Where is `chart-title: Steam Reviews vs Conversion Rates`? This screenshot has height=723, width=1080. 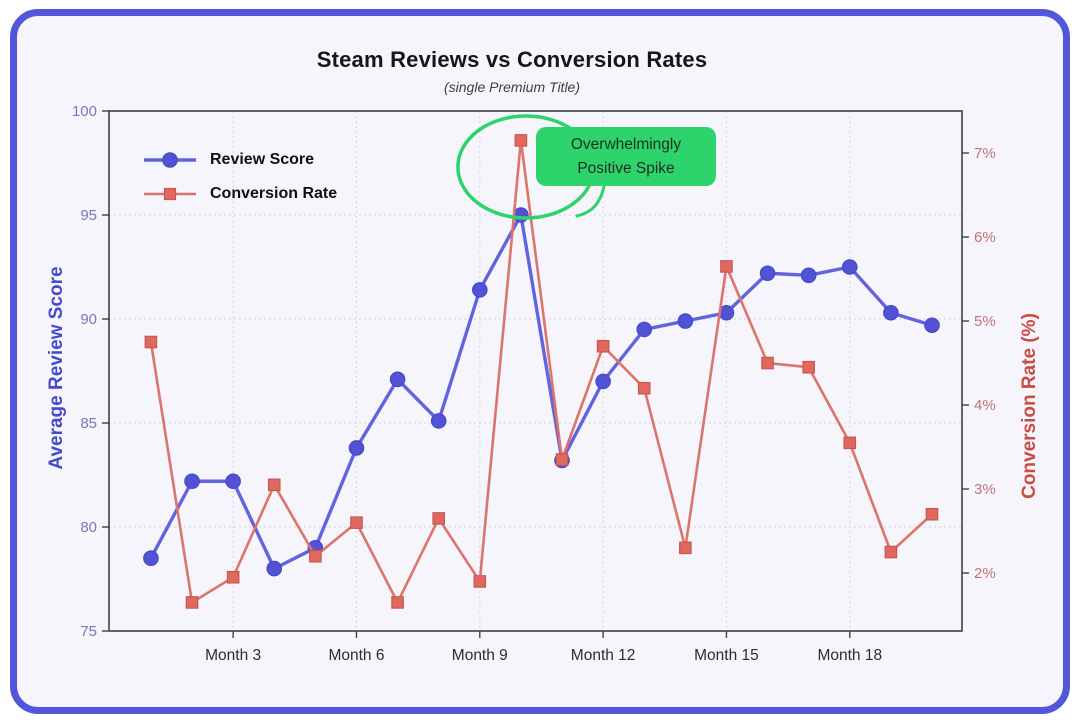 chart-title: Steam Reviews vs Conversion Rates is located at coordinates (512, 59).